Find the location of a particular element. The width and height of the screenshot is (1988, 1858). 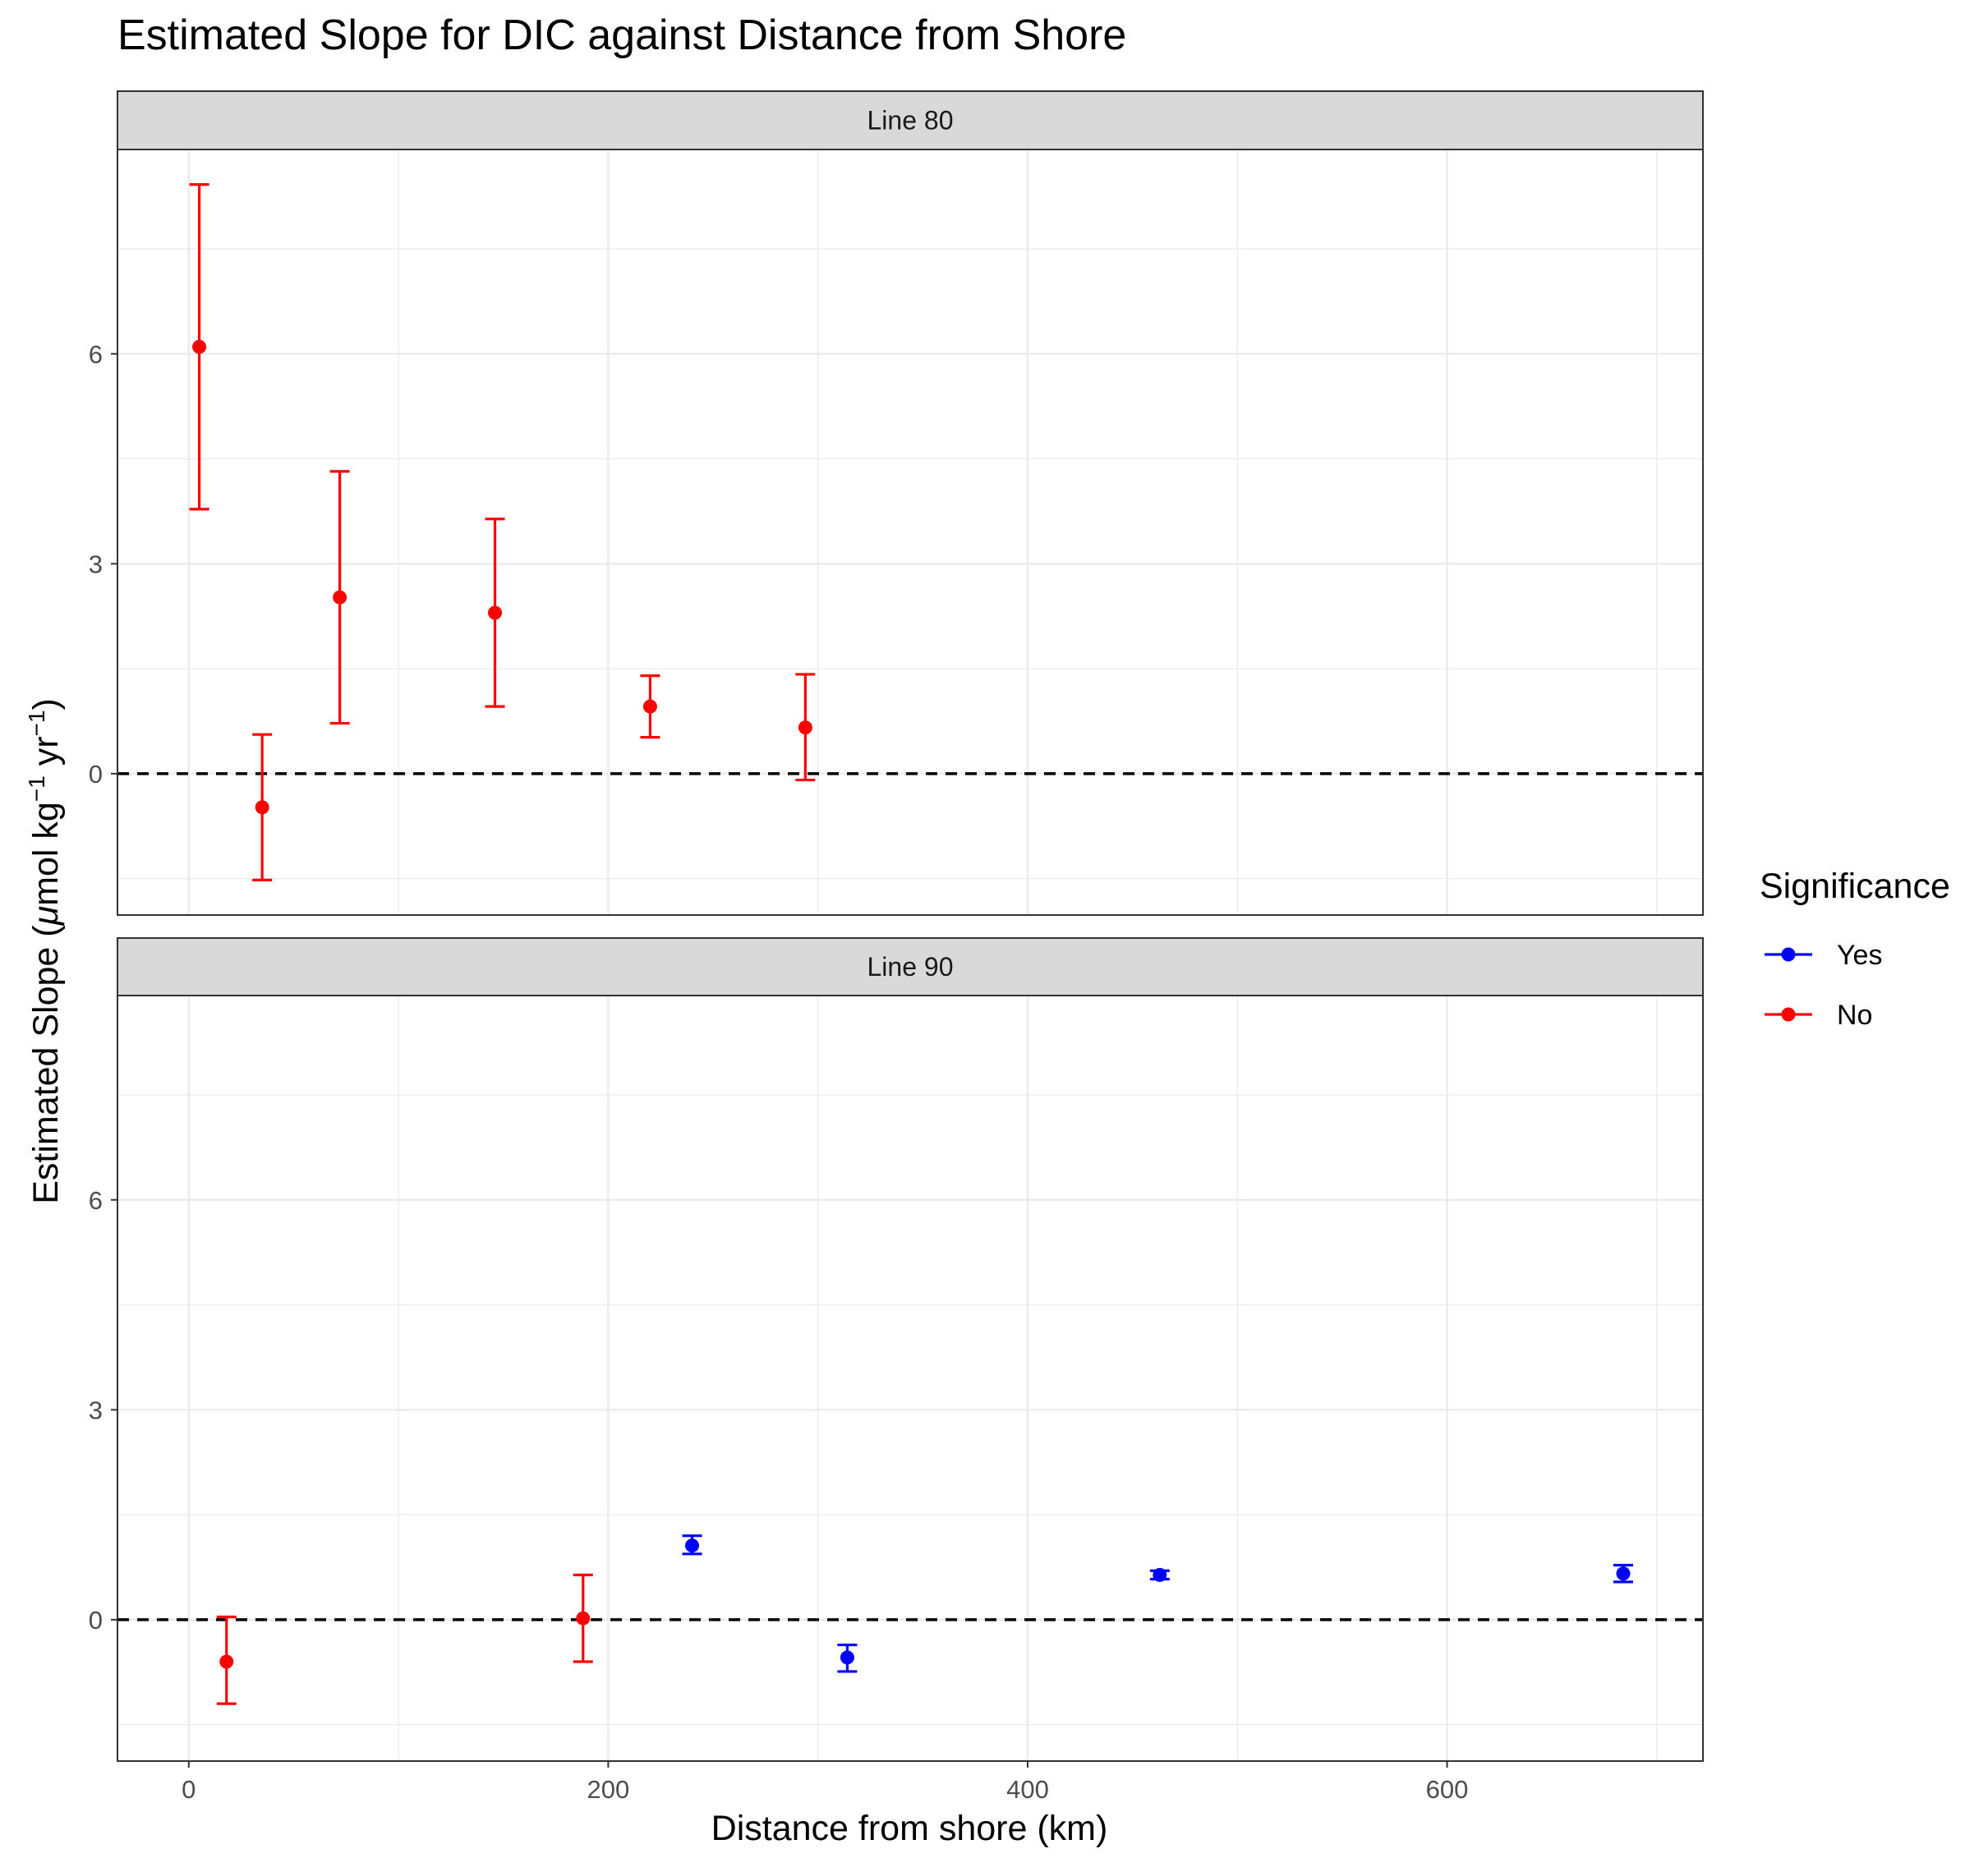

x-tick-label: 0 is located at coordinates (189, 1789).